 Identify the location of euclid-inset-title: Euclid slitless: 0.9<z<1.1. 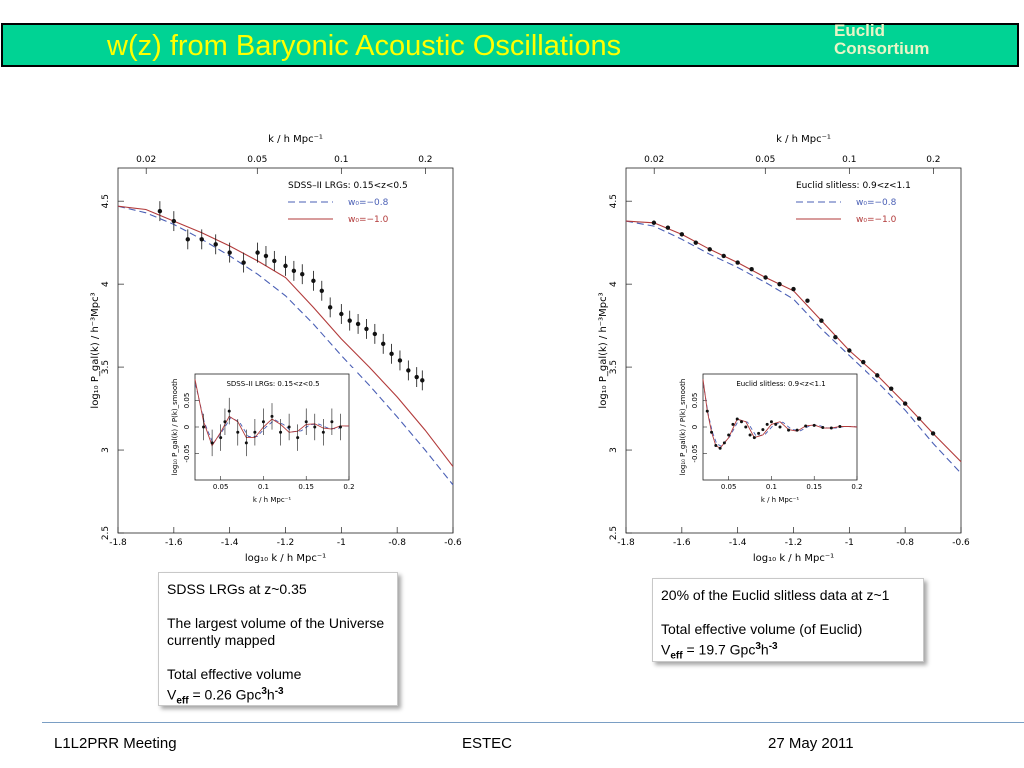
(780, 384).